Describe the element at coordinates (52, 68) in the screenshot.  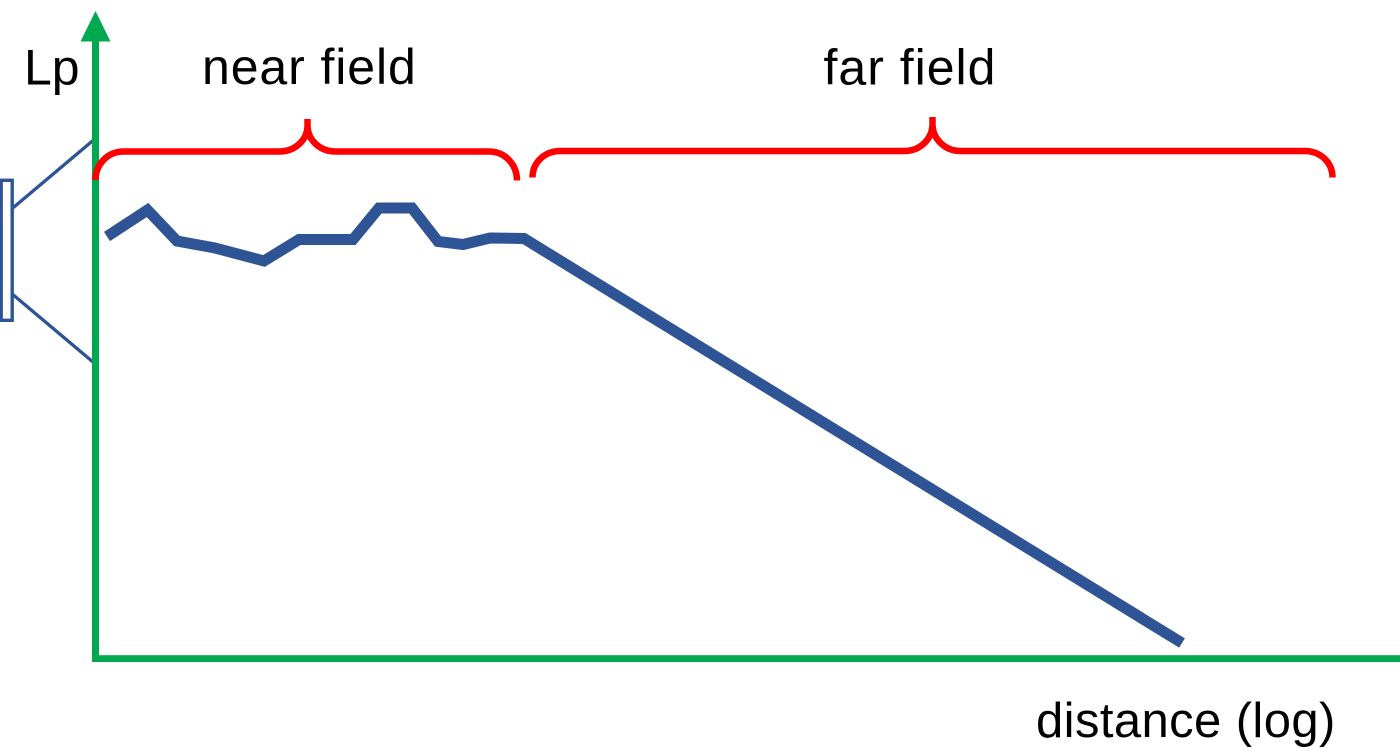
I see `svg-text: Lp` at that location.